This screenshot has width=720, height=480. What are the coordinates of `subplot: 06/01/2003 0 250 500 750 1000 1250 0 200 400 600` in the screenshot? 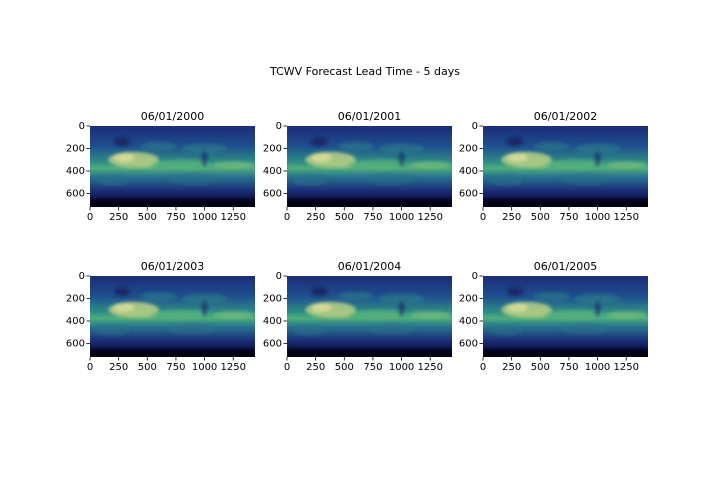 It's located at (160, 316).